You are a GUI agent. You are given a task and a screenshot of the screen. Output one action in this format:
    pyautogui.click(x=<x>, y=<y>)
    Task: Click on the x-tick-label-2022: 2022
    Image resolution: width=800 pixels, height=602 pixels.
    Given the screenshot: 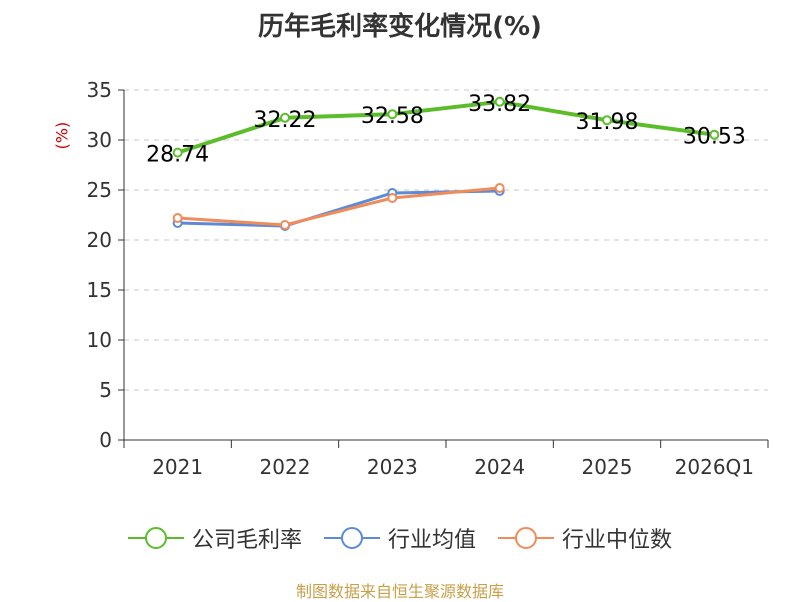 What is the action you would take?
    pyautogui.click(x=285, y=467)
    